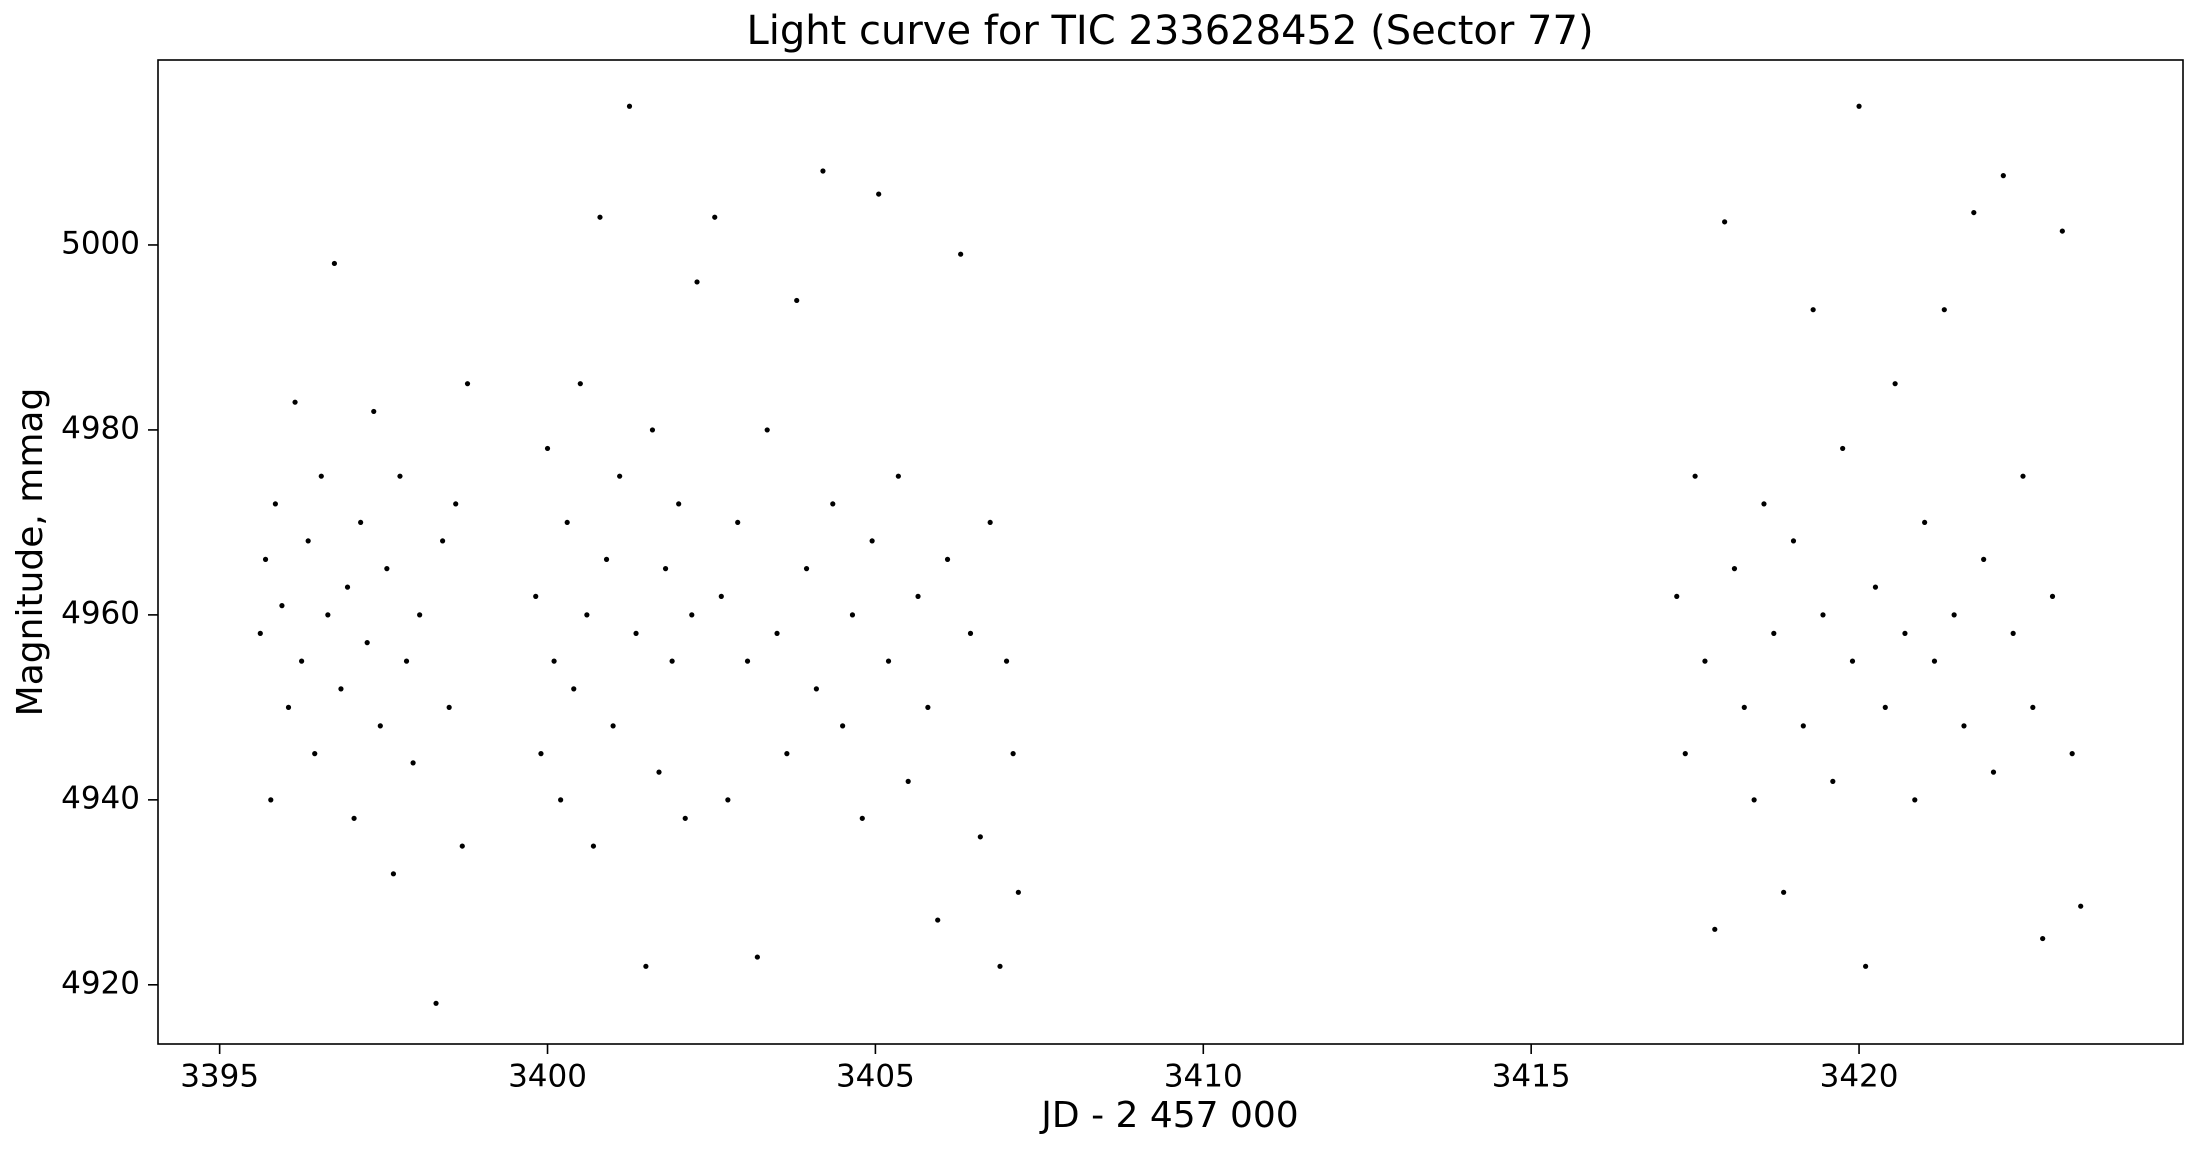 This screenshot has width=2198, height=1152. I want to click on y-axis-label: Magnitude, mmag, so click(30, 552).